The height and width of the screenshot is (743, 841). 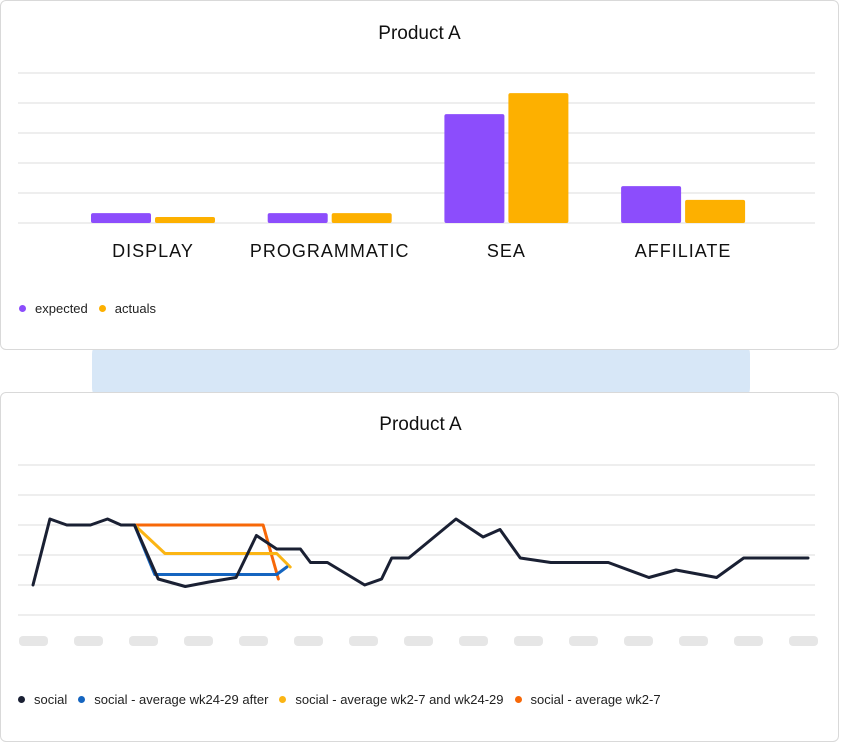 I want to click on legend-item-social: social, so click(x=42, y=699).